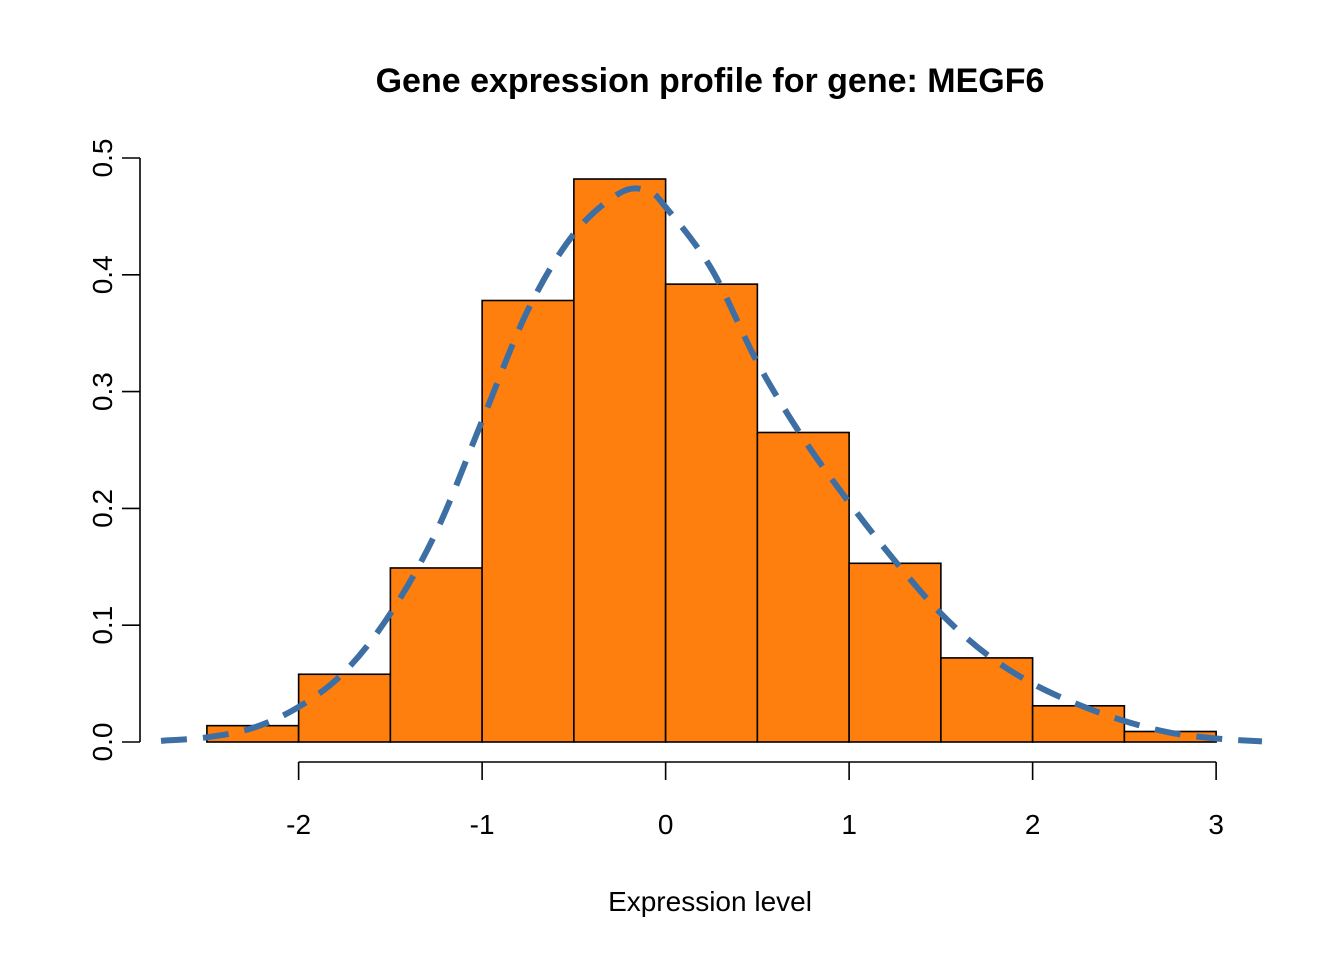  What do you see at coordinates (710, 81) in the screenshot?
I see `chart-title: Gene expression profile for gene: MEGF6` at bounding box center [710, 81].